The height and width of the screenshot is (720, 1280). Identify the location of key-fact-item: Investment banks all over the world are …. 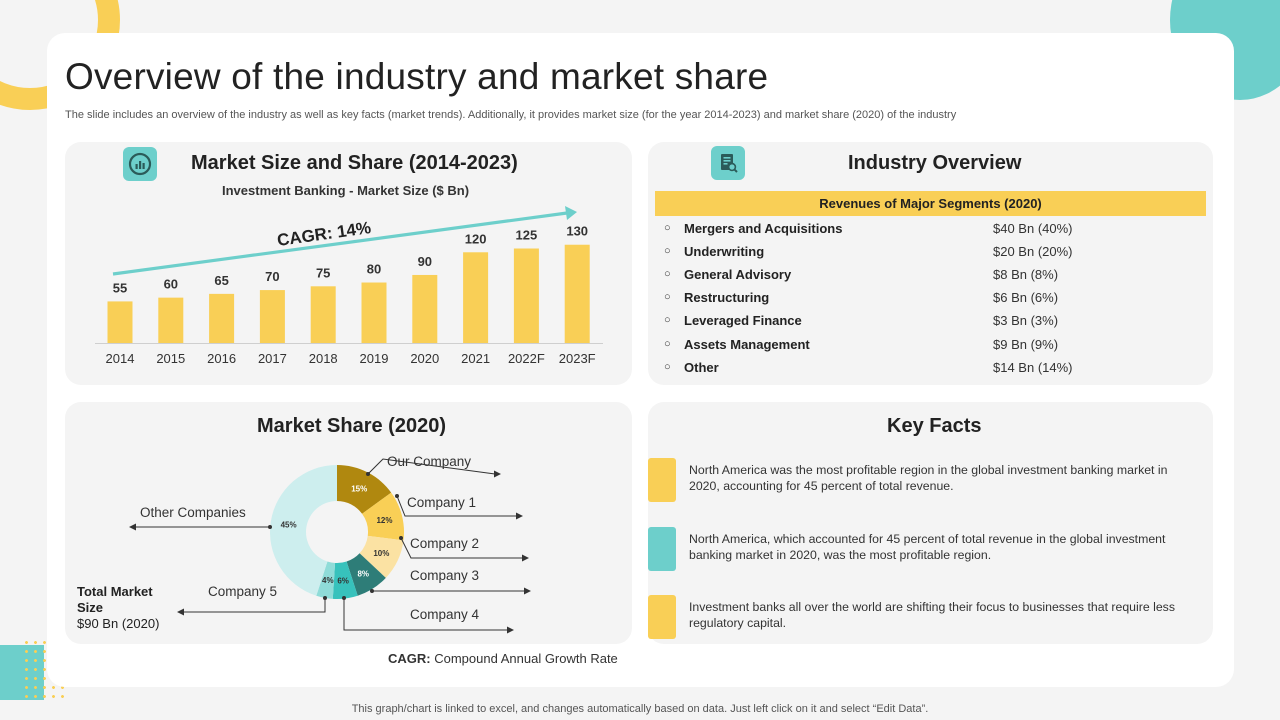
(928, 617).